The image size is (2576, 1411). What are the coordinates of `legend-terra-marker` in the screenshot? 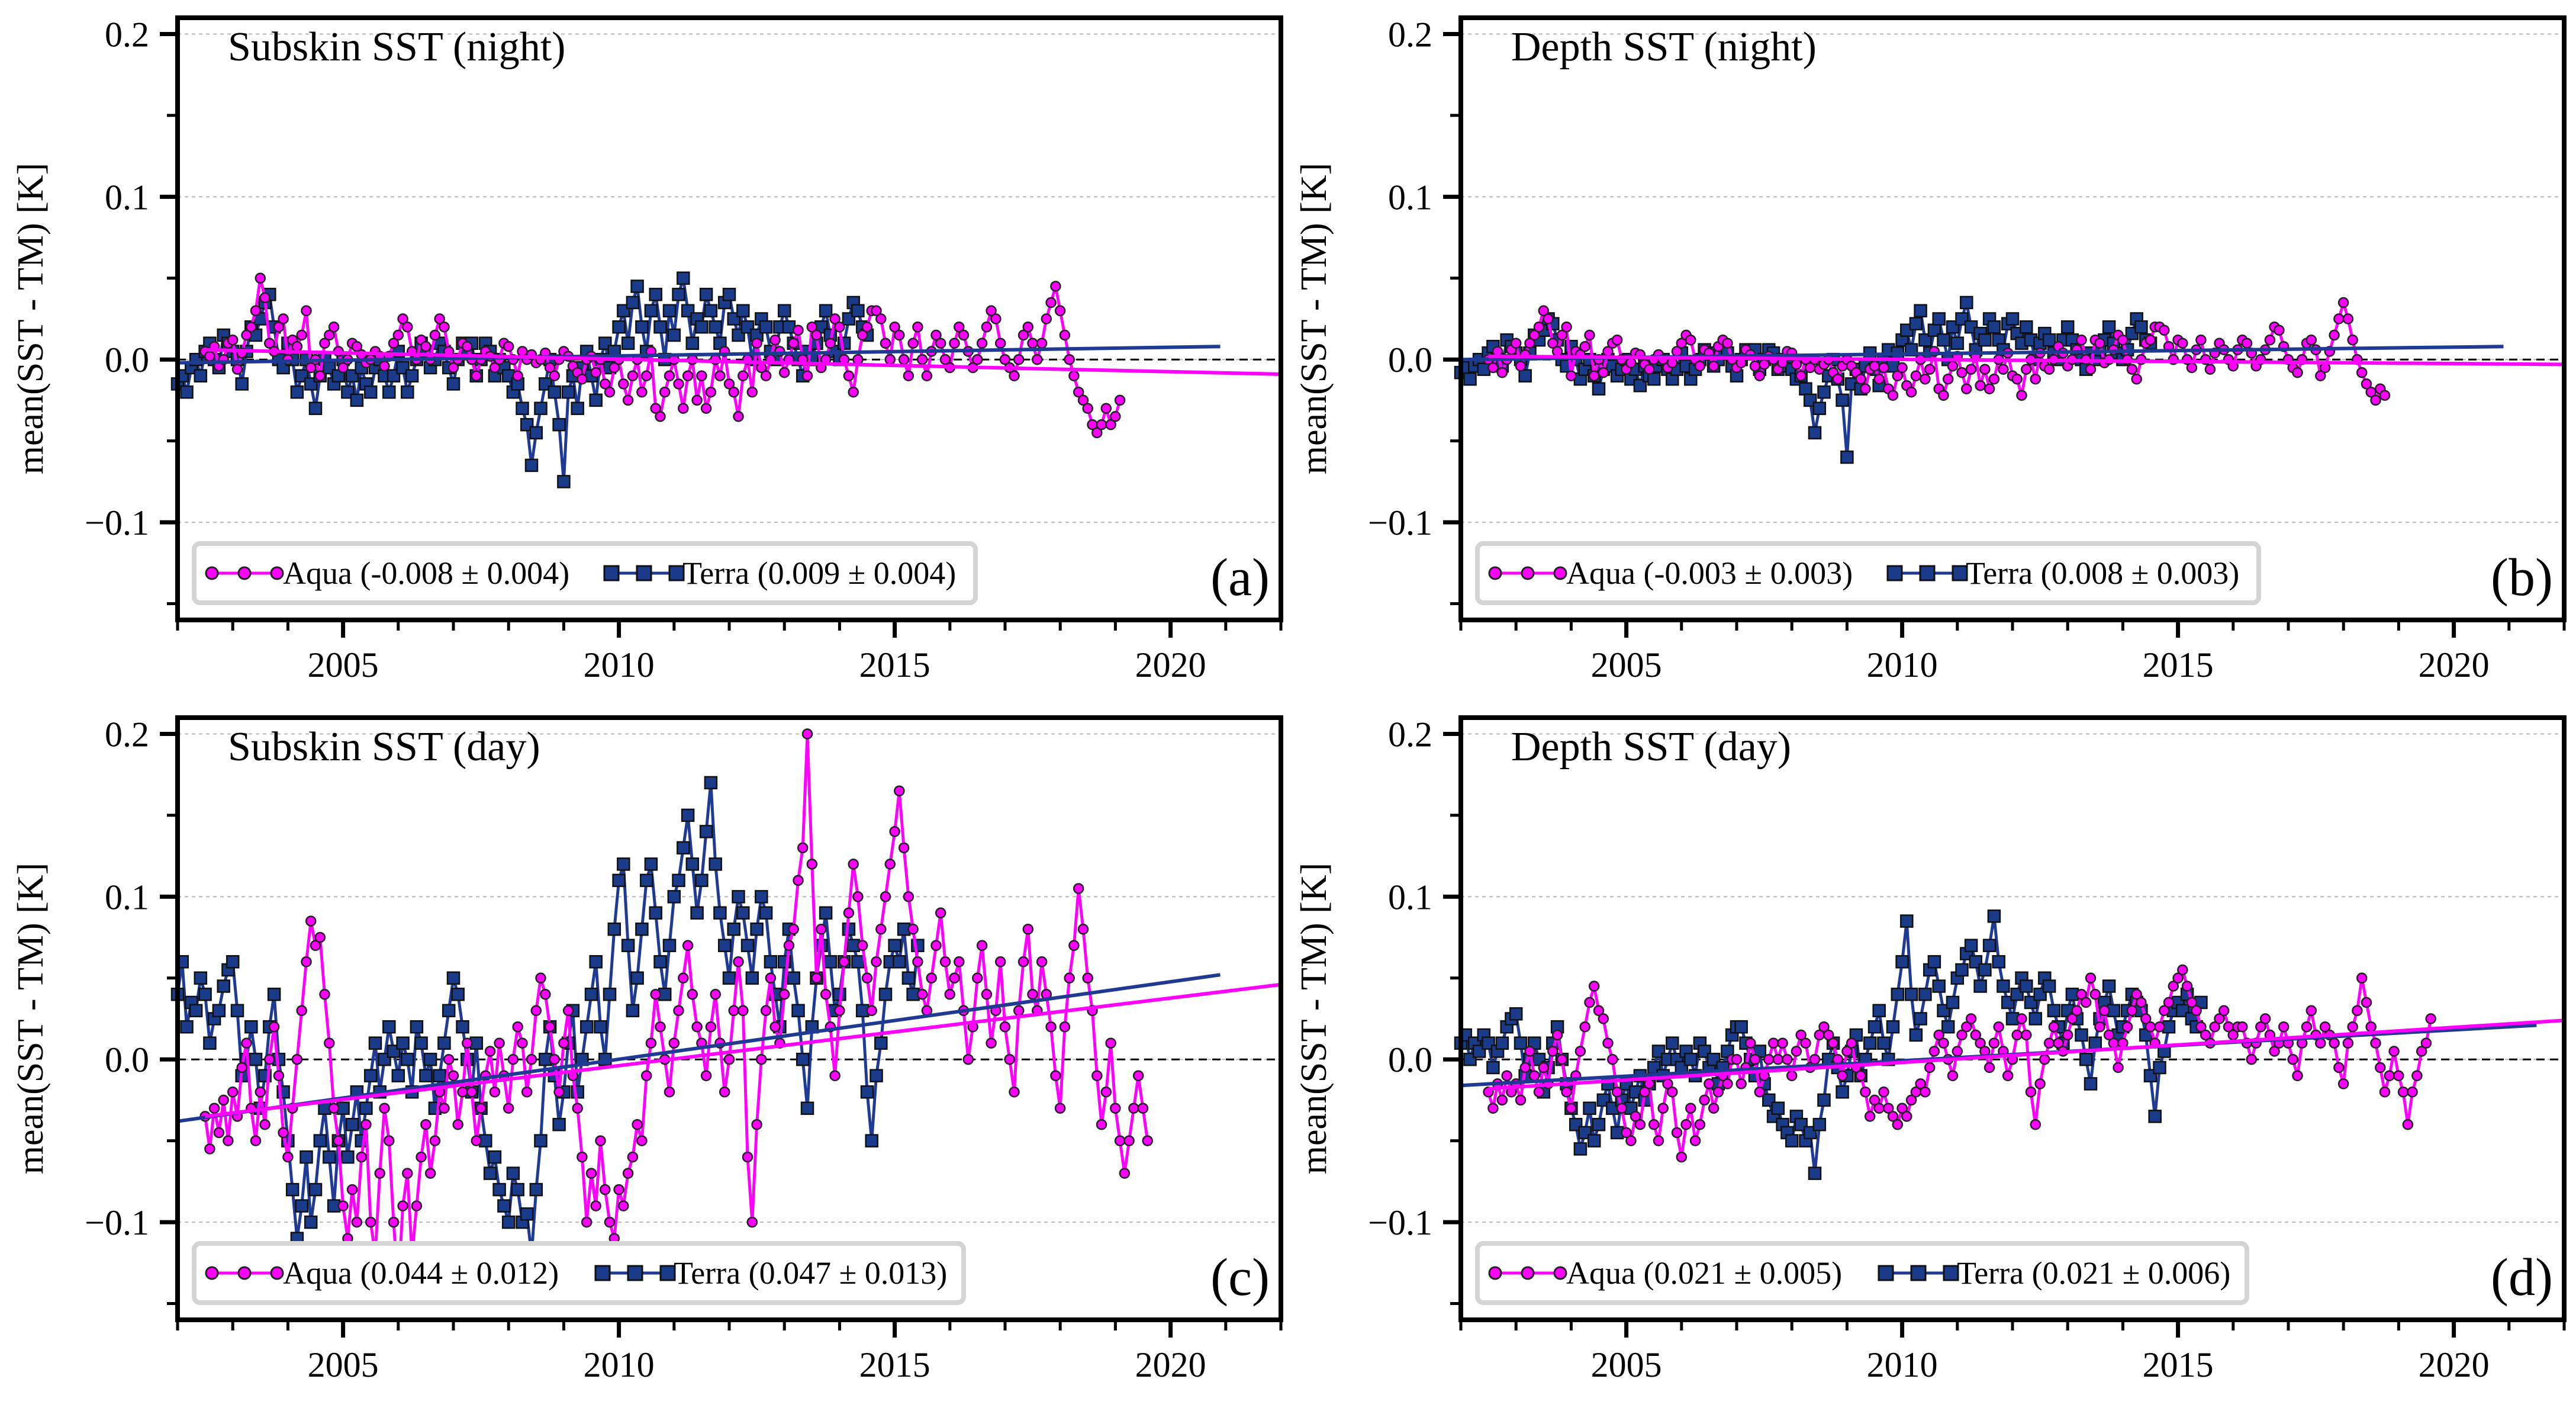 It's located at (1927, 573).